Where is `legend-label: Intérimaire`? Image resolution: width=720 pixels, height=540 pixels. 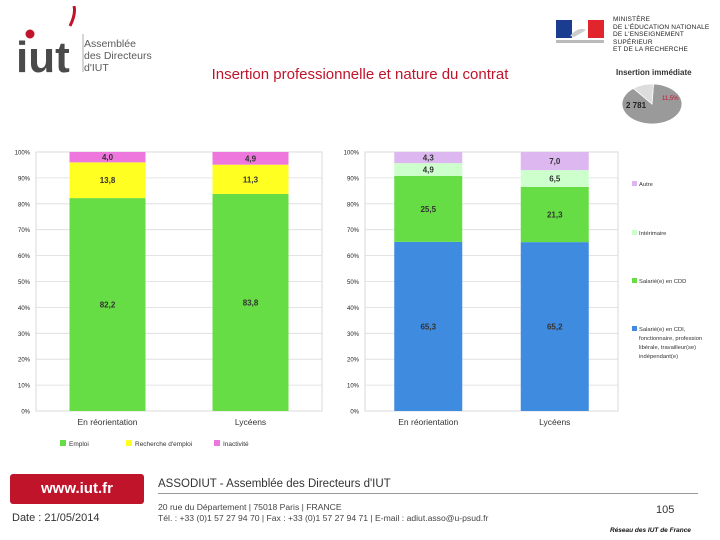
legend-label: Intérimaire is located at coordinates (652, 234).